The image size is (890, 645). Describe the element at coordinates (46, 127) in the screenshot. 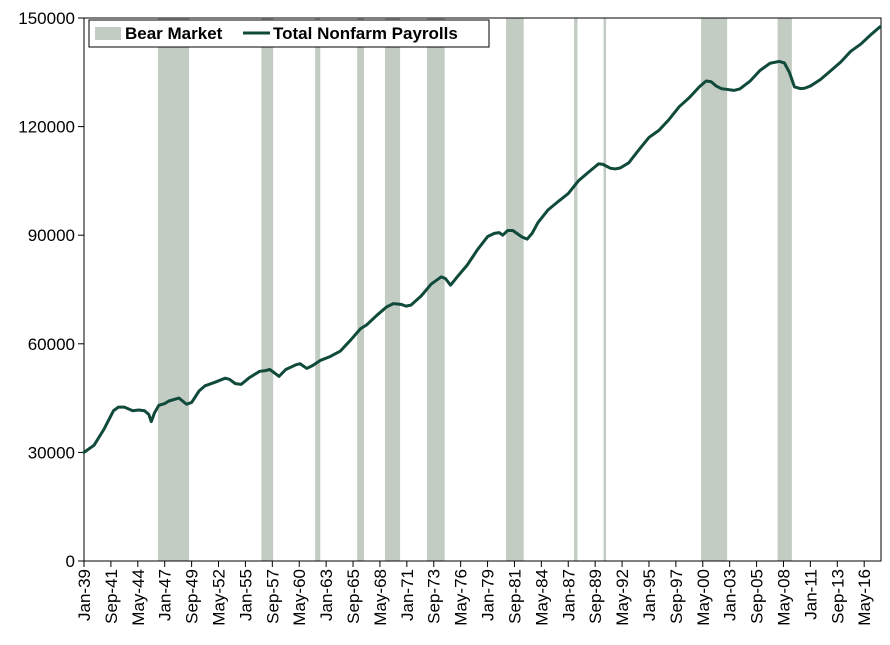

I see `y-tick-label: 120000` at that location.